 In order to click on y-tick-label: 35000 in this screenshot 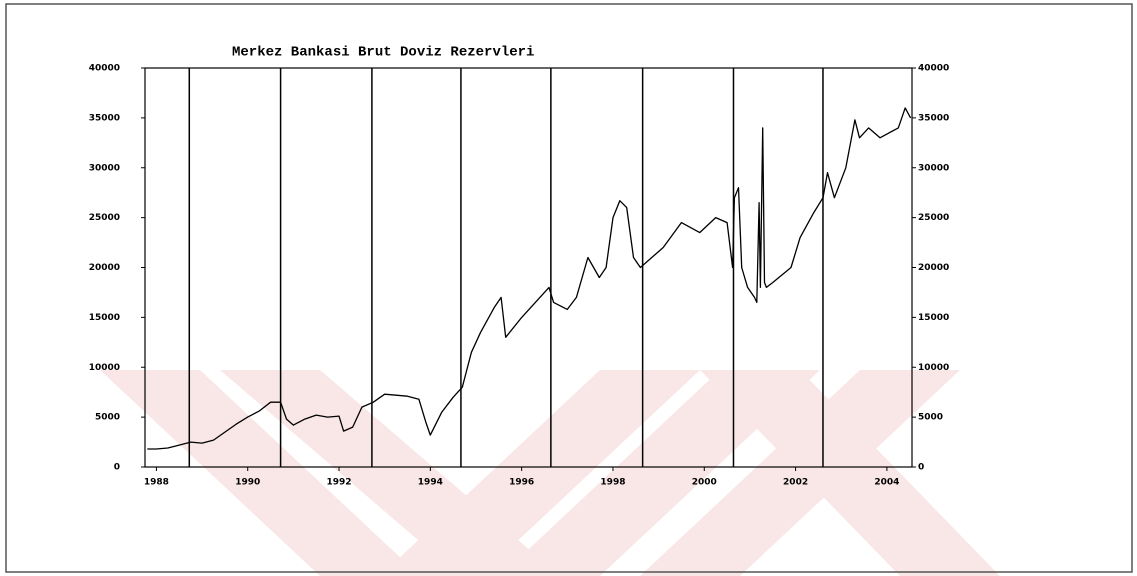, I will do `click(104, 118)`.